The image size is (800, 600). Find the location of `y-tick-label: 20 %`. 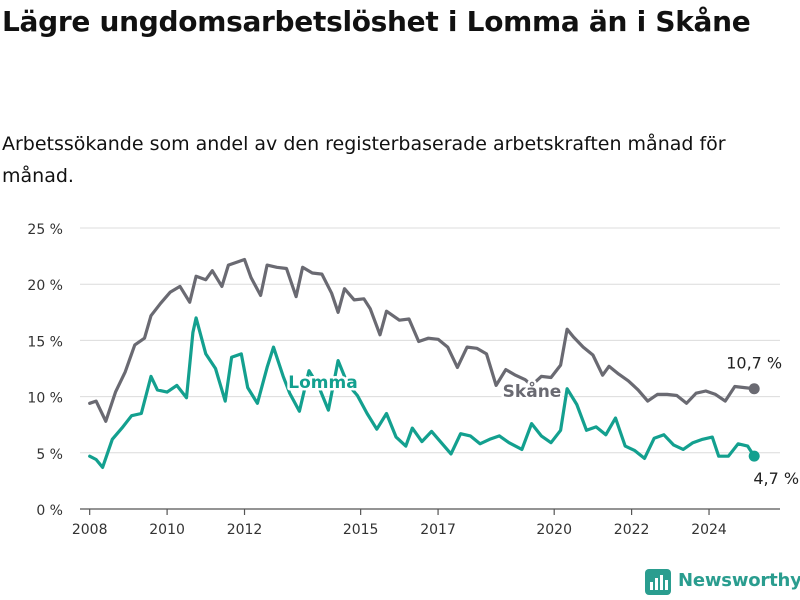

y-tick-label: 20 % is located at coordinates (45, 286).